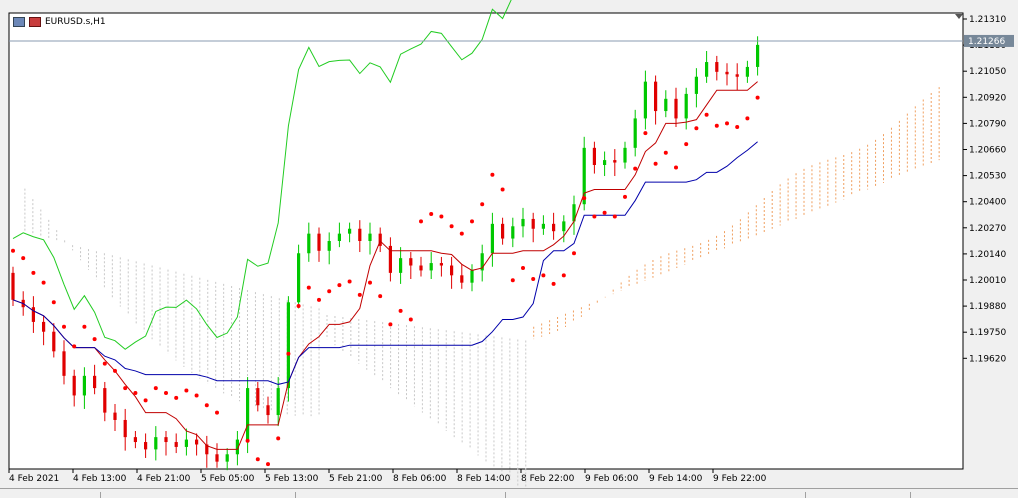  Describe the element at coordinates (987, 333) in the screenshot. I see `price-tick-label: 1.19750` at that location.